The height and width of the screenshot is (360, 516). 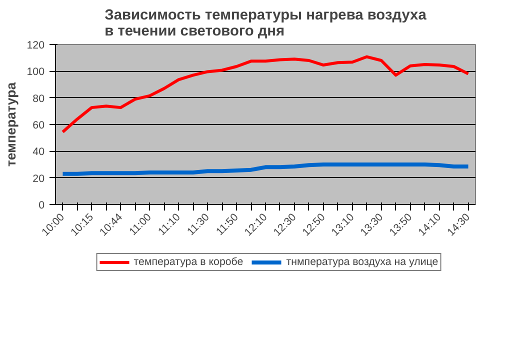 What do you see at coordinates (189, 262) in the screenshot?
I see `legend-label: температура в коробе` at bounding box center [189, 262].